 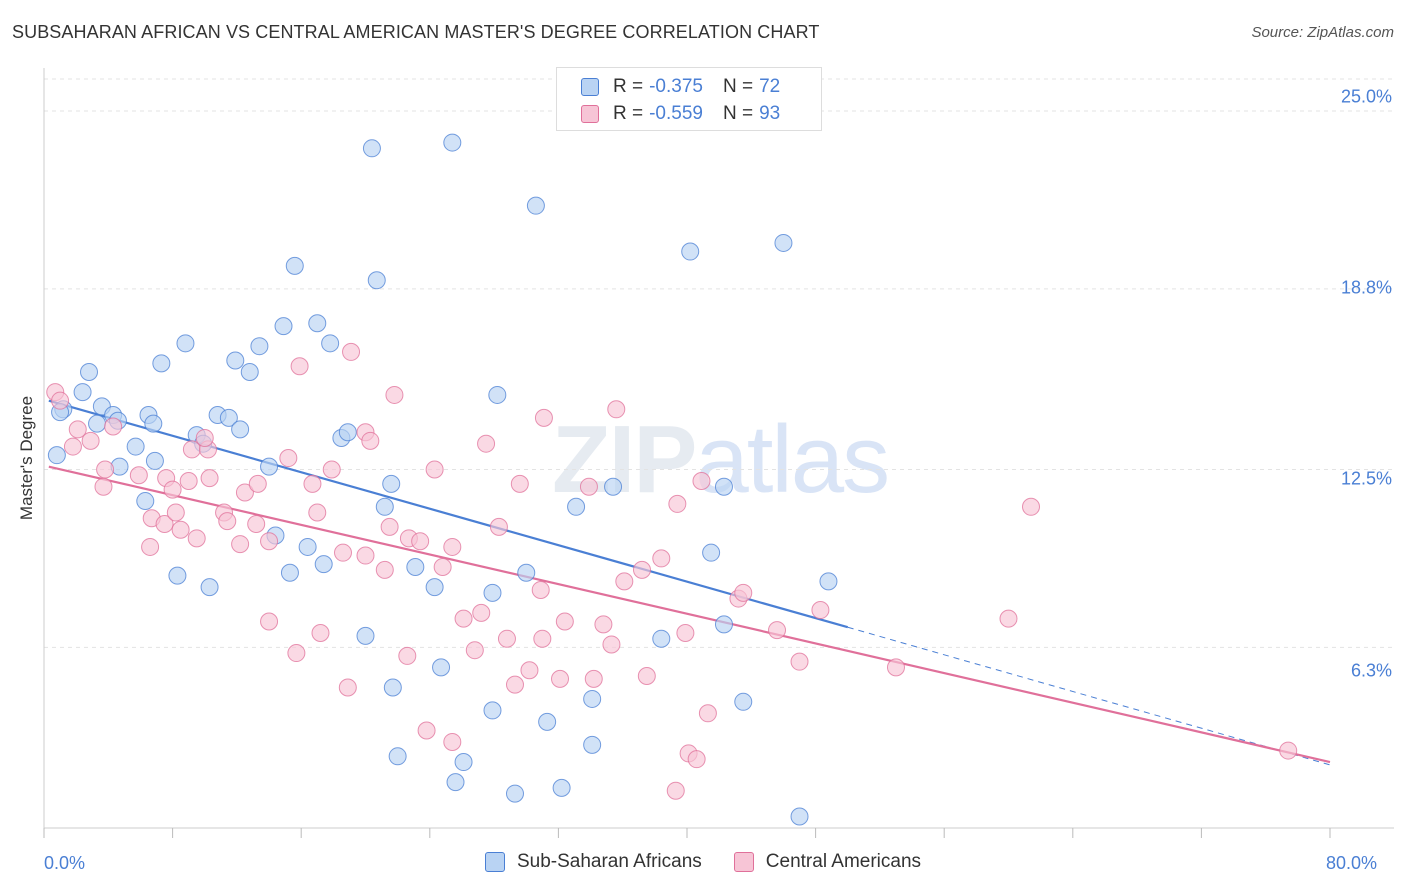 I want to click on x-tick-label-min: 0.0%, so click(x=65, y=863).